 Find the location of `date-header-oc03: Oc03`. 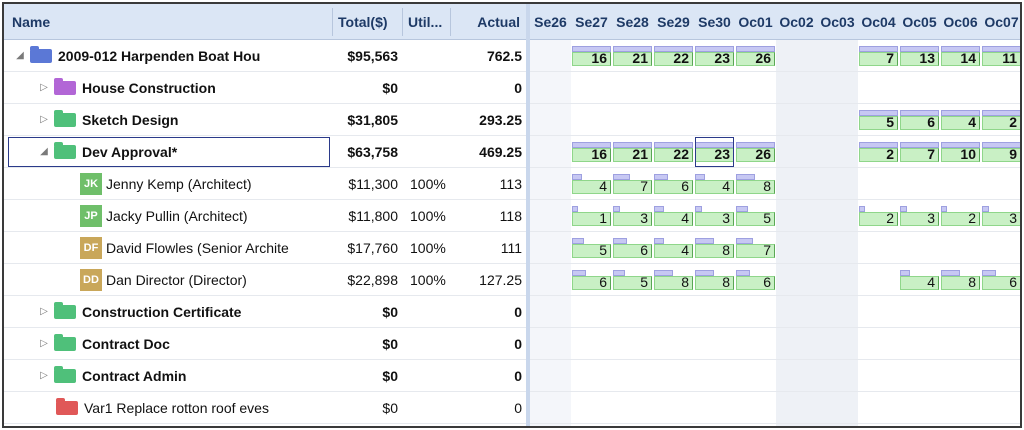

date-header-oc03: Oc03 is located at coordinates (837, 22).